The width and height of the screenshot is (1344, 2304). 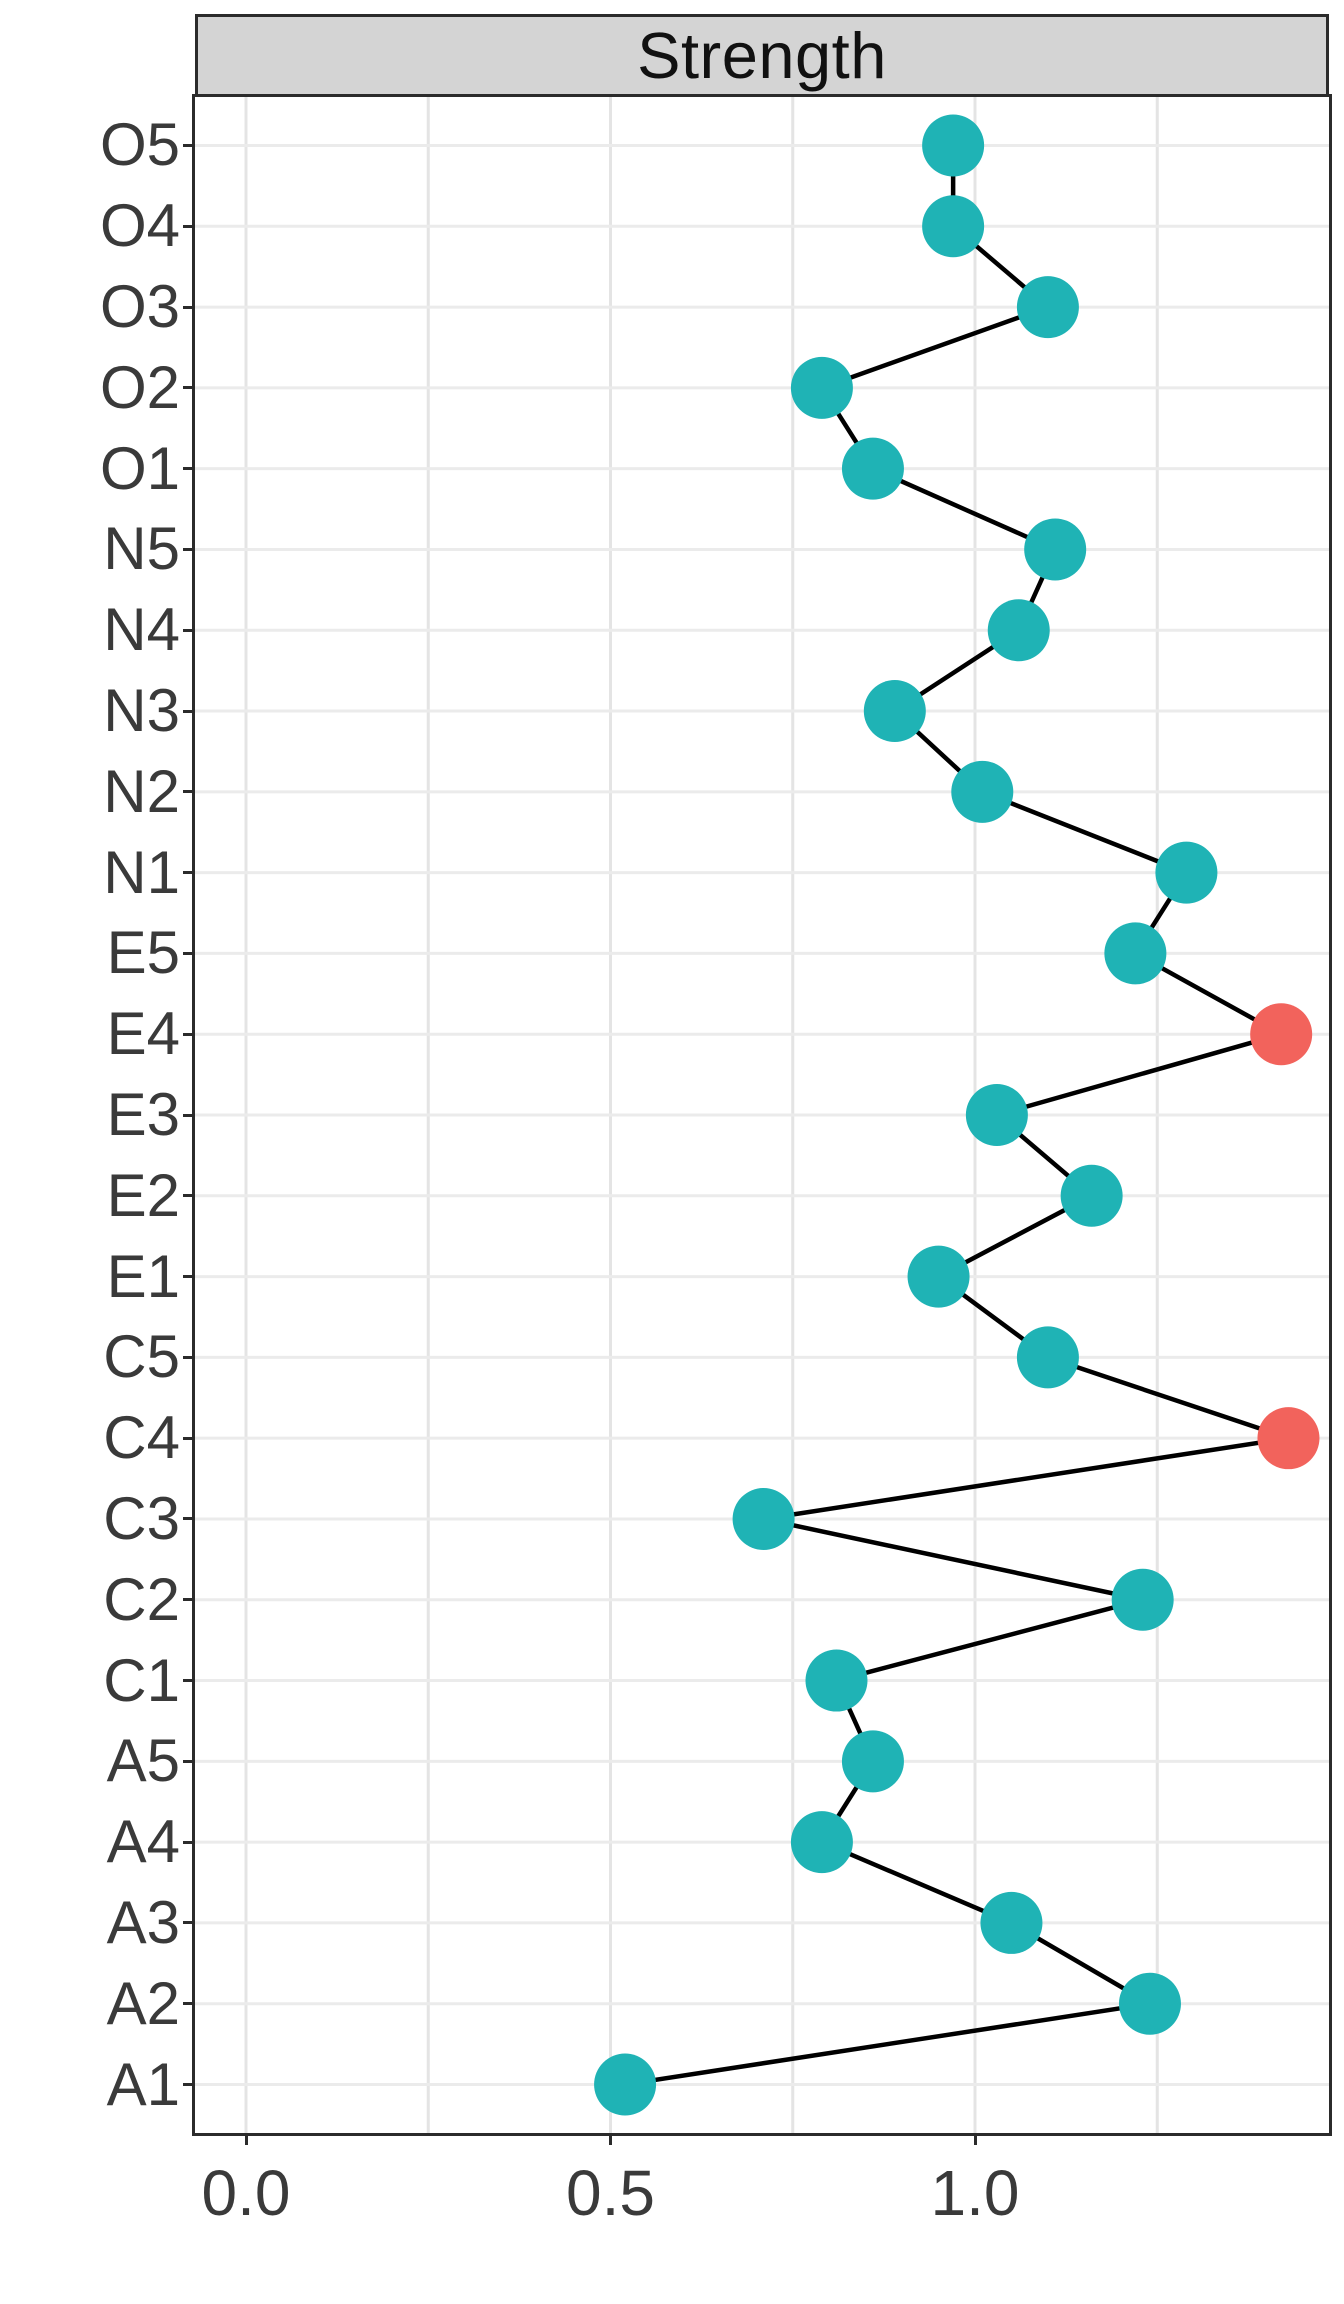 I want to click on data-point-E5, so click(x=1135, y=953).